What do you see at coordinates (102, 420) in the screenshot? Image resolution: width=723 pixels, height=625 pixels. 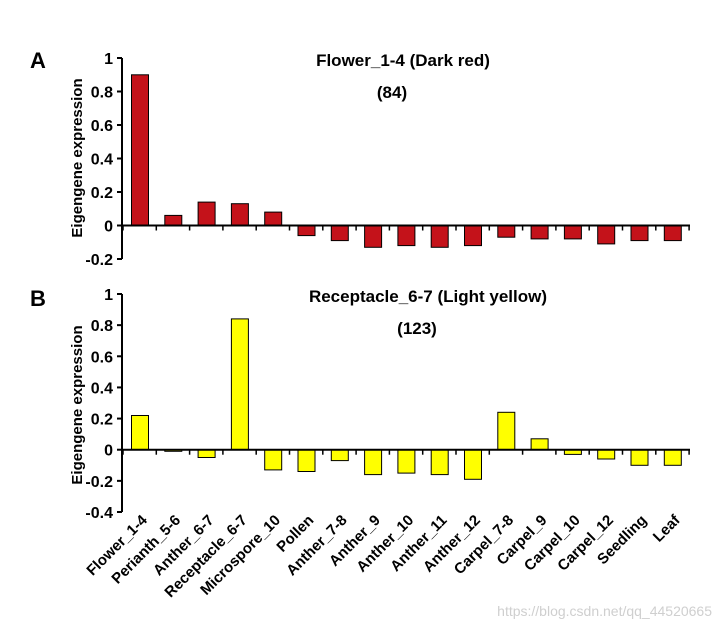 I see `panel-b-ytick-label: 0.2` at bounding box center [102, 420].